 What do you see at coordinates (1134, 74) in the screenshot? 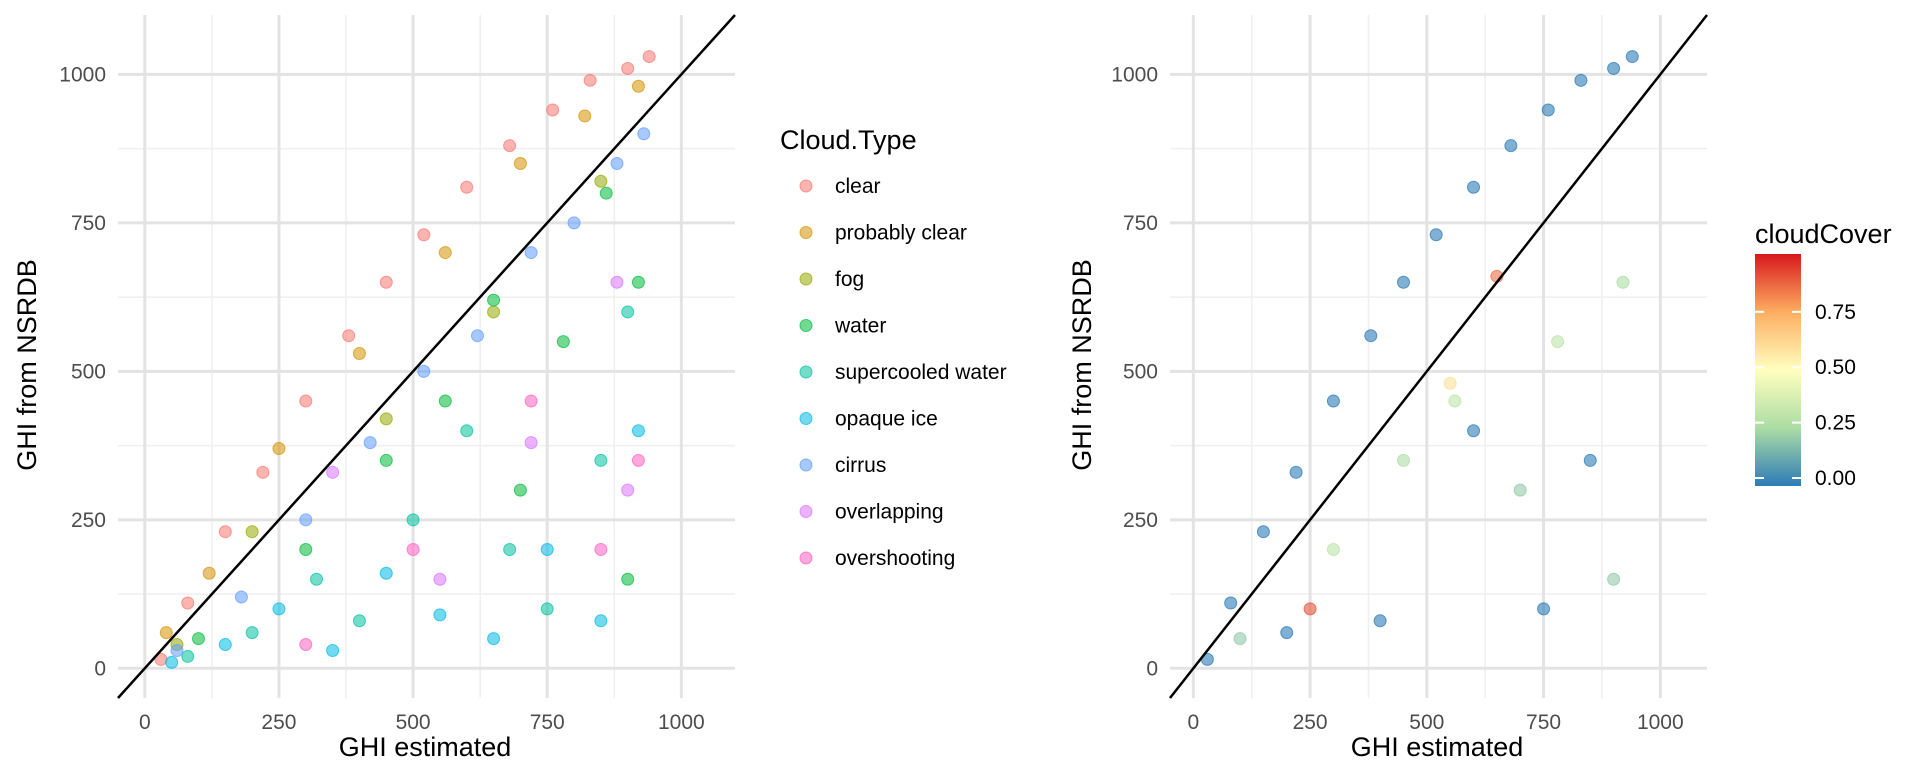
I see `y-tick-label: 1000` at bounding box center [1134, 74].